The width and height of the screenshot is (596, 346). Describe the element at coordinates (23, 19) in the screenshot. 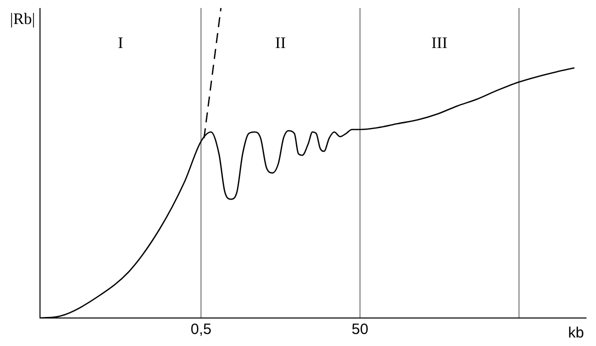

I see `y-axis-title: |Rb|` at that location.